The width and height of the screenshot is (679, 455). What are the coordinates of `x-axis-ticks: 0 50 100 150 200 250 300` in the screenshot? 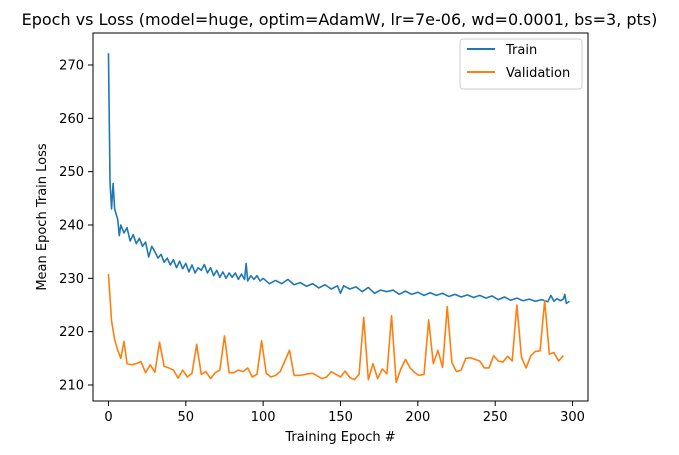 It's located at (344, 413).